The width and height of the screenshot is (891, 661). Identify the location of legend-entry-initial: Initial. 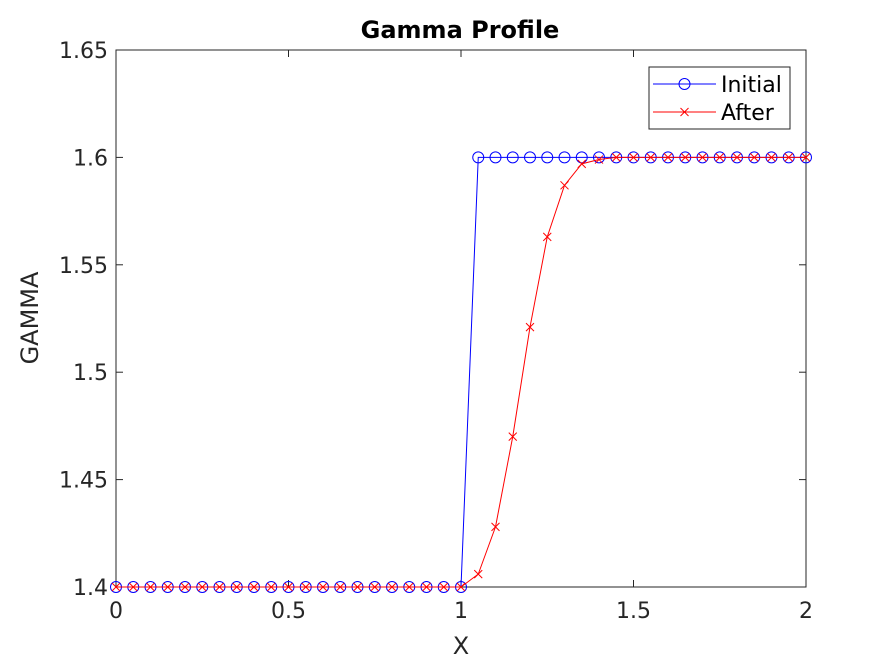
(717, 85).